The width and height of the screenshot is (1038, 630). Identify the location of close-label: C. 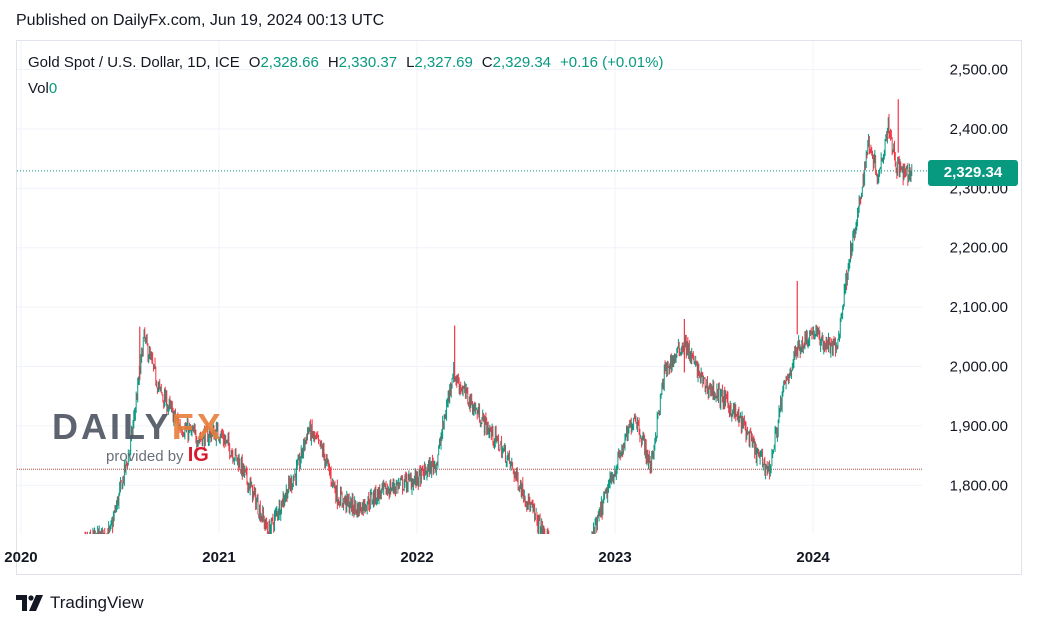
(487, 62).